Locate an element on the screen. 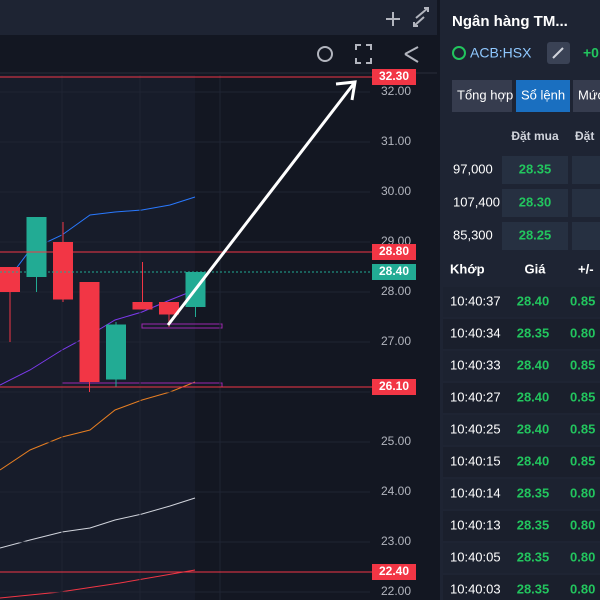 The width and height of the screenshot is (600, 600). settings-icon is located at coordinates (325, 54).